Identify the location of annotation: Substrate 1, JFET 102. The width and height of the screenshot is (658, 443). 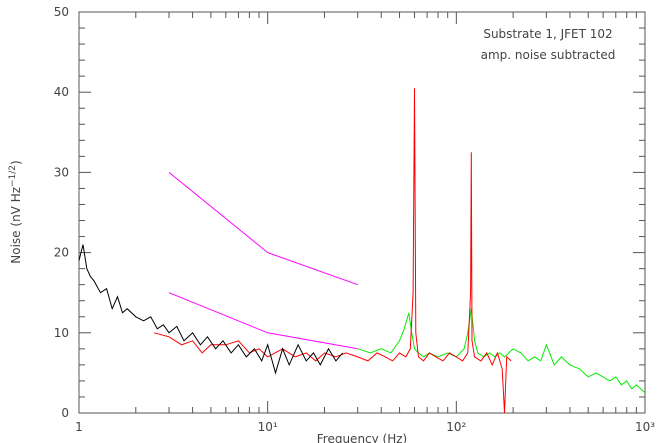
(547, 34).